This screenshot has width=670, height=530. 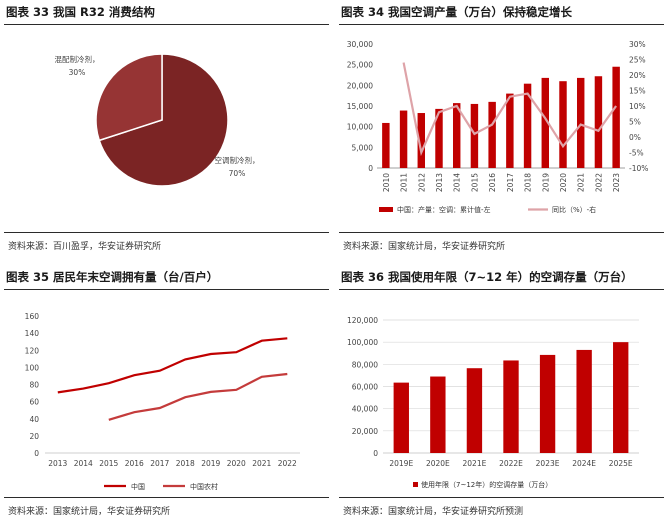 I want to click on x-tick-label: 2013, so click(x=439, y=182).